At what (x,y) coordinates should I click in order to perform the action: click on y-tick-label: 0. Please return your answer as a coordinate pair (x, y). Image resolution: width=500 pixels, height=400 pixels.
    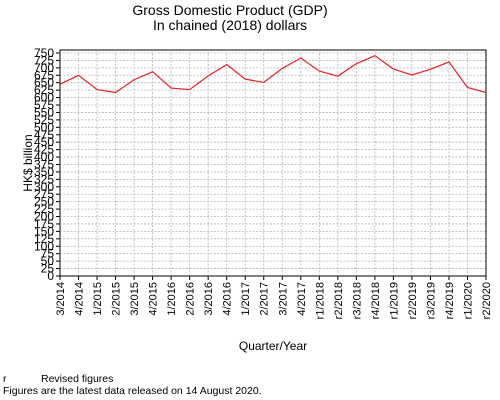
    Looking at the image, I should click on (50, 276).